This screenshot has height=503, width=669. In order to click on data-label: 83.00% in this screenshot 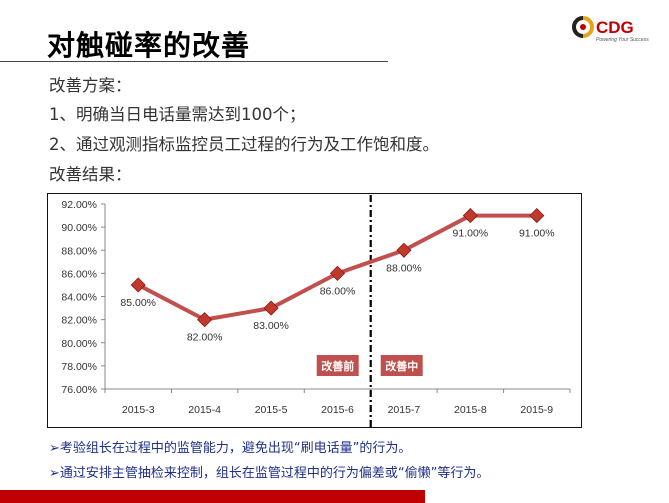, I will do `click(271, 326)`.